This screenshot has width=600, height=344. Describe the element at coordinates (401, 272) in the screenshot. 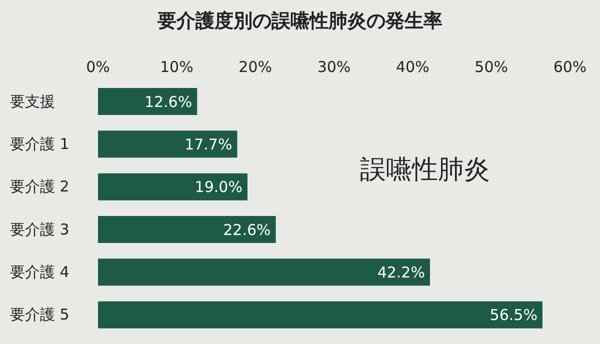

I see `data-label: 42.2%` at that location.